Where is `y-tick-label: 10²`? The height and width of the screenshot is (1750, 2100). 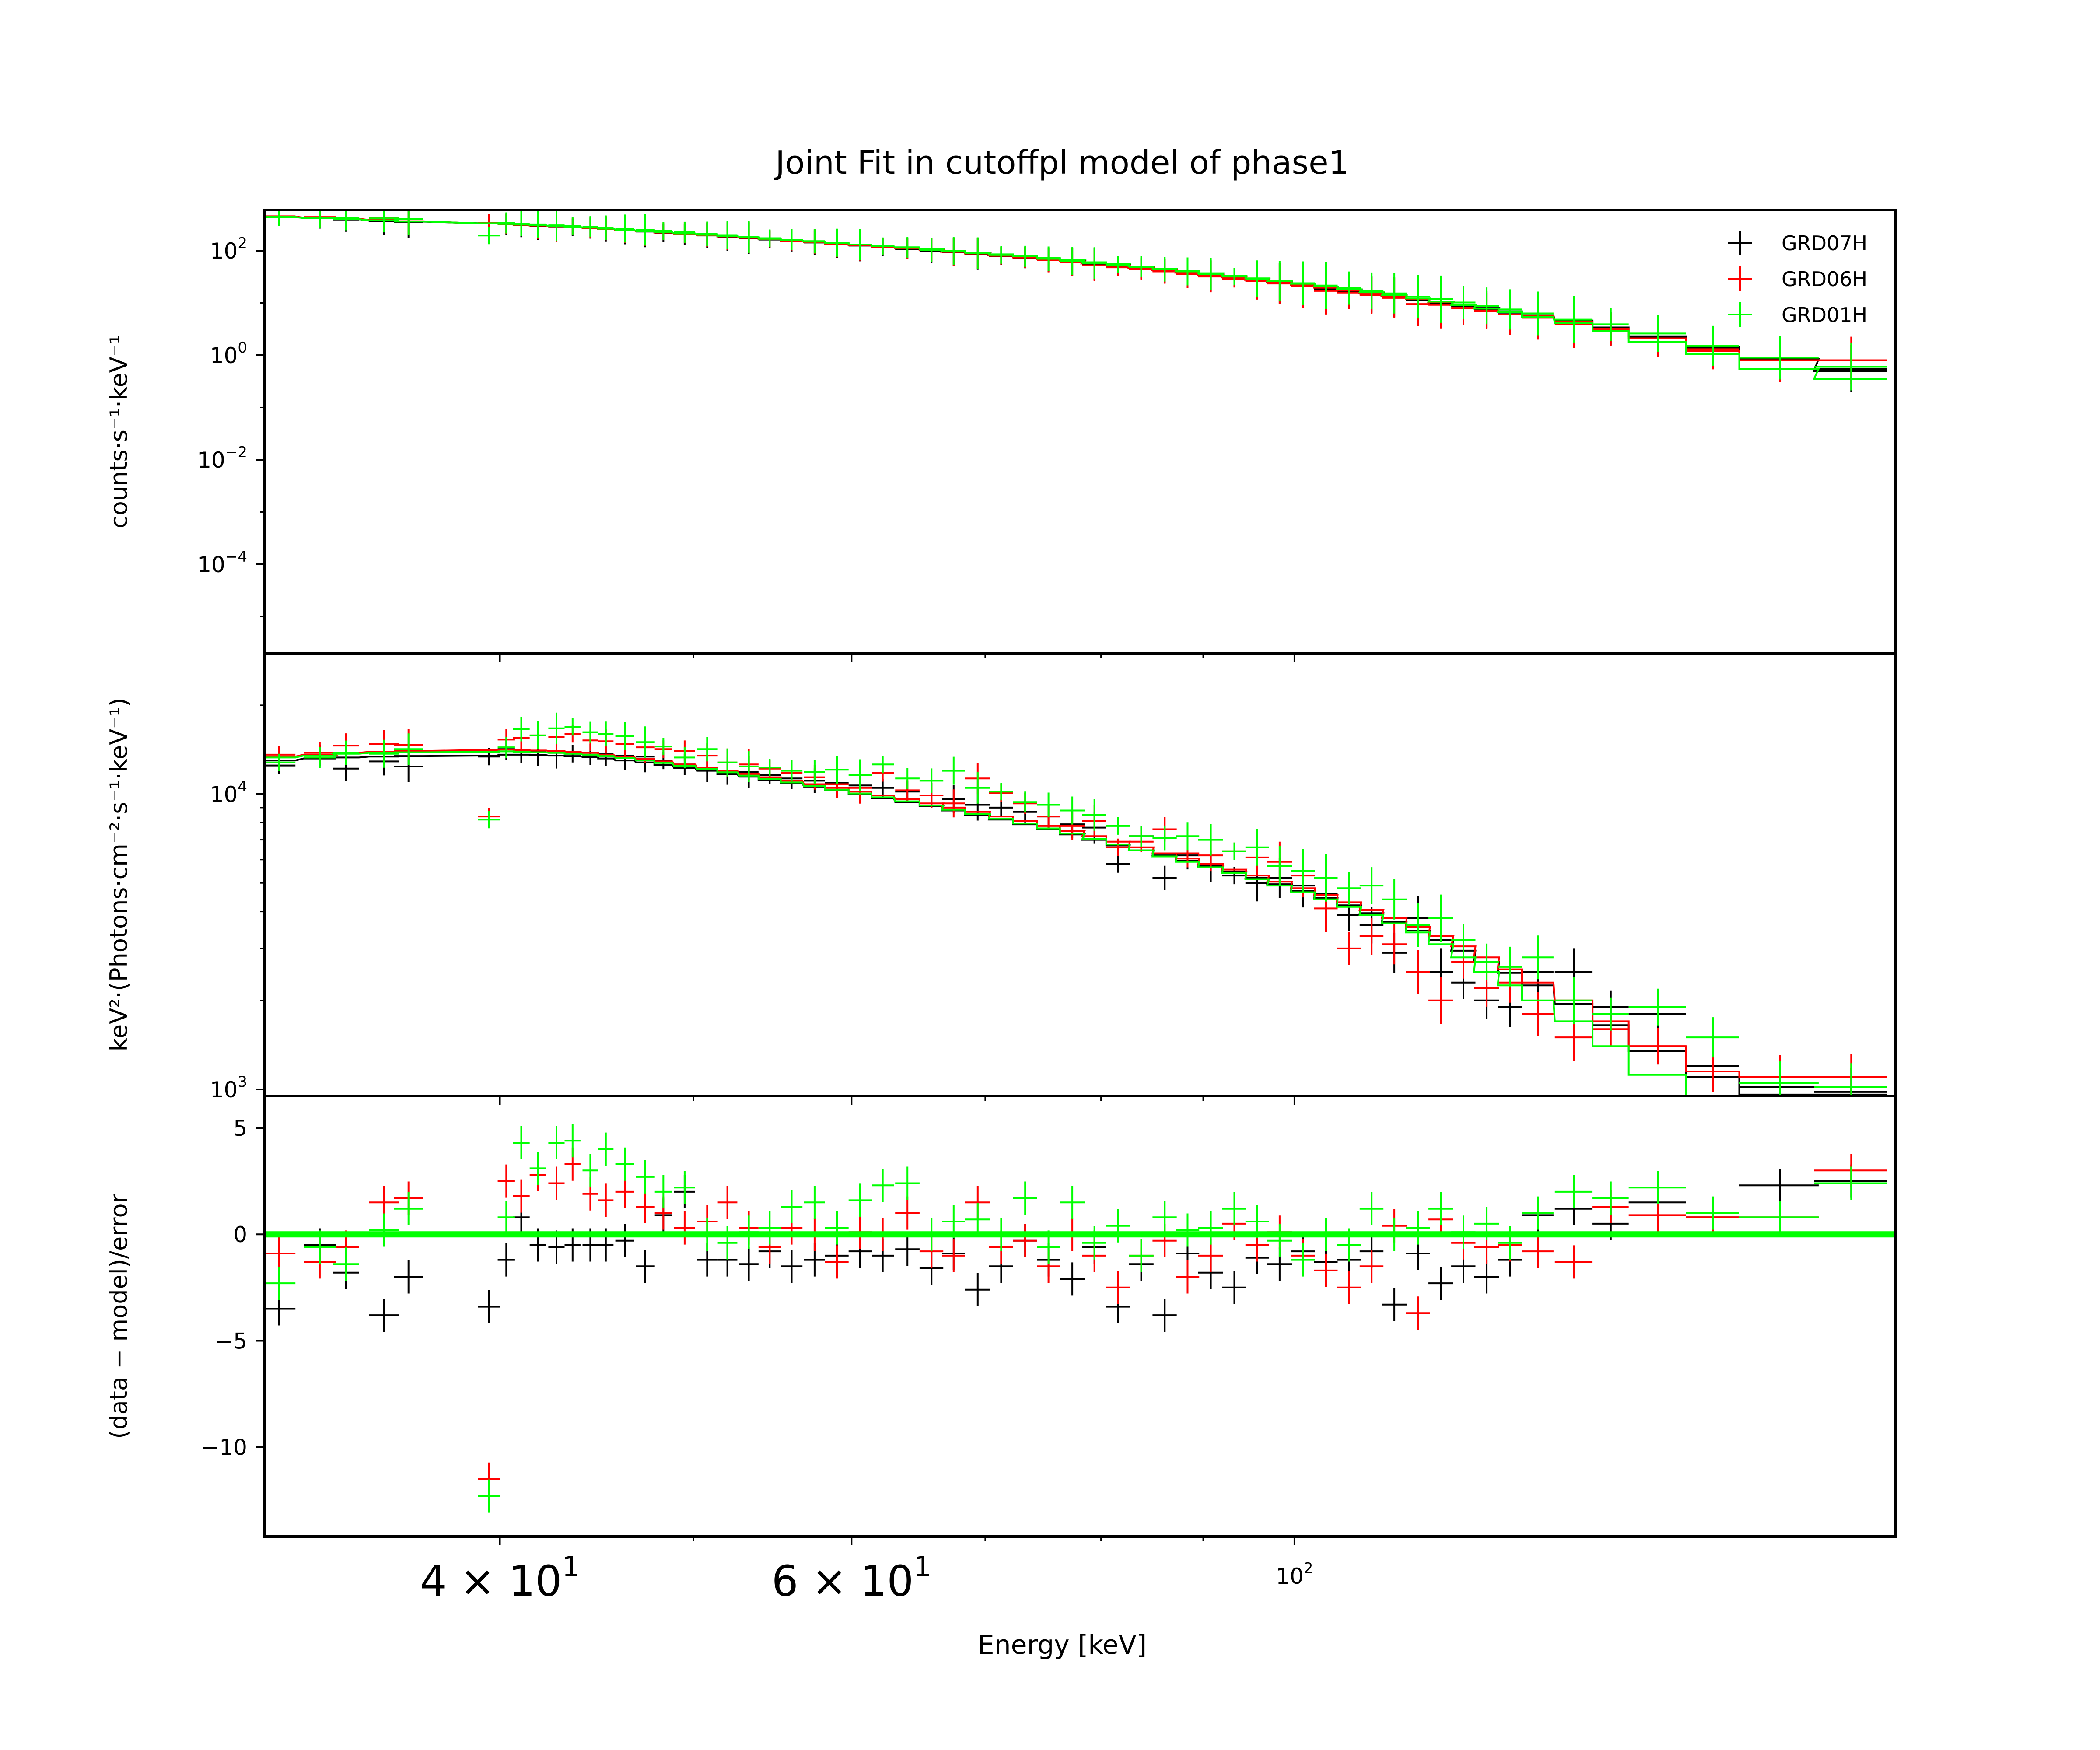 y-tick-label: 10² is located at coordinates (228, 249).